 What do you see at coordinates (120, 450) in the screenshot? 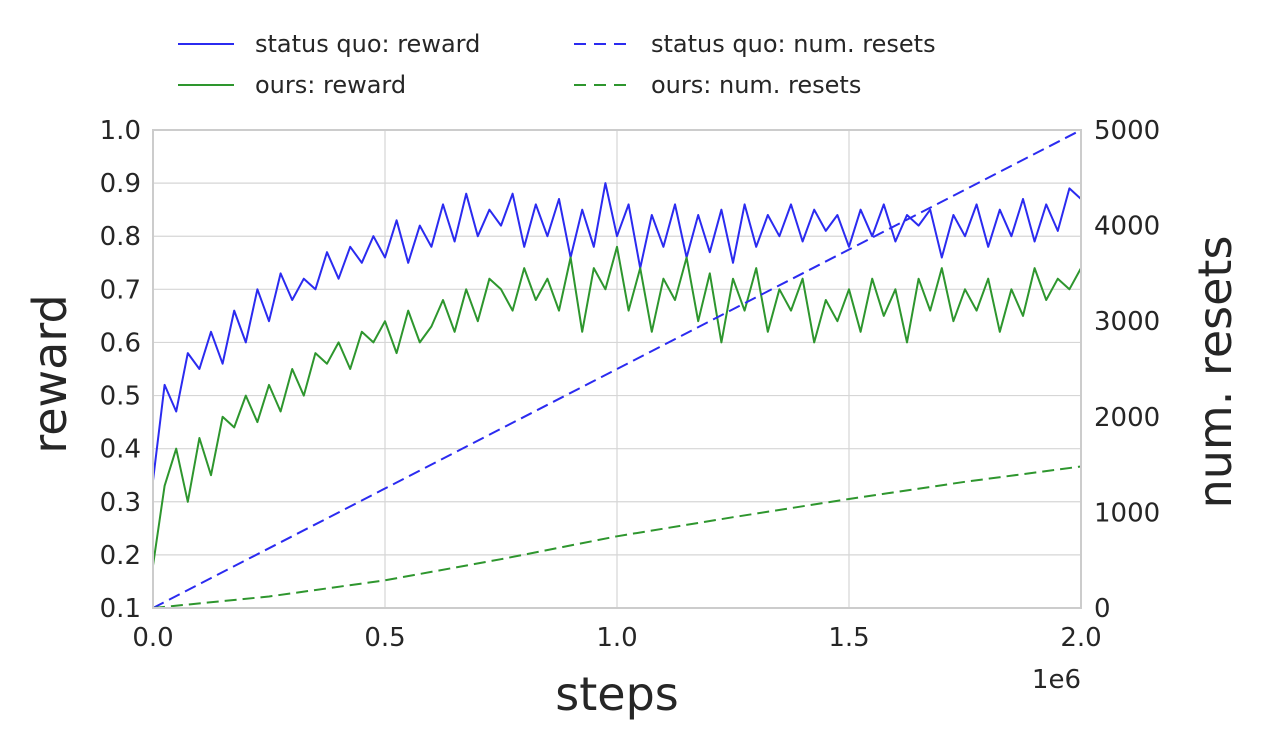
I see `y-tick-label: 0.4` at bounding box center [120, 450].